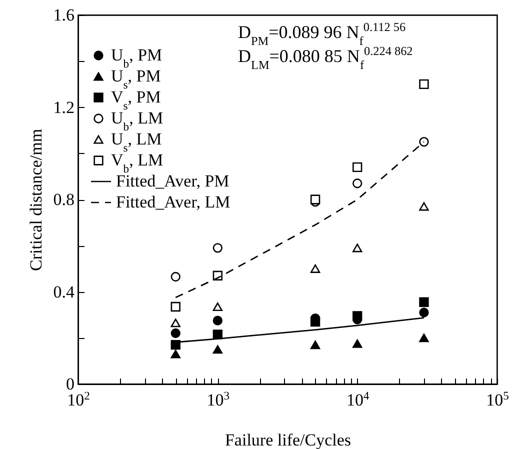  What do you see at coordinates (358, 399) in the screenshot?
I see `x-tick-label: 10$^{4}$` at bounding box center [358, 399].